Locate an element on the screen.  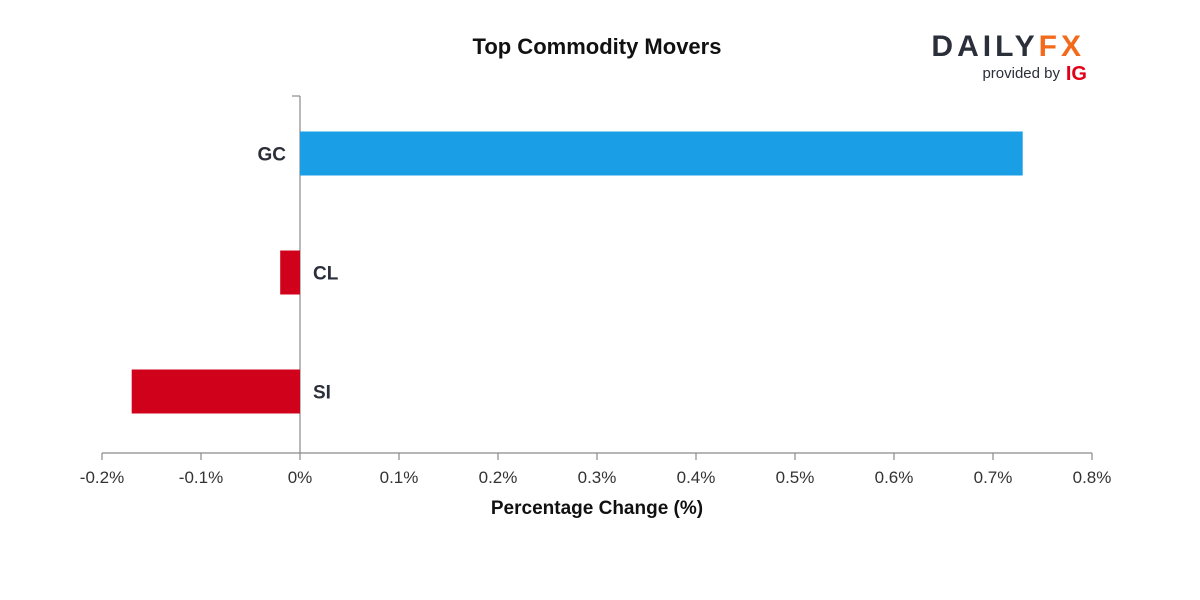
x-tick-label: 0.6% is located at coordinates (894, 477).